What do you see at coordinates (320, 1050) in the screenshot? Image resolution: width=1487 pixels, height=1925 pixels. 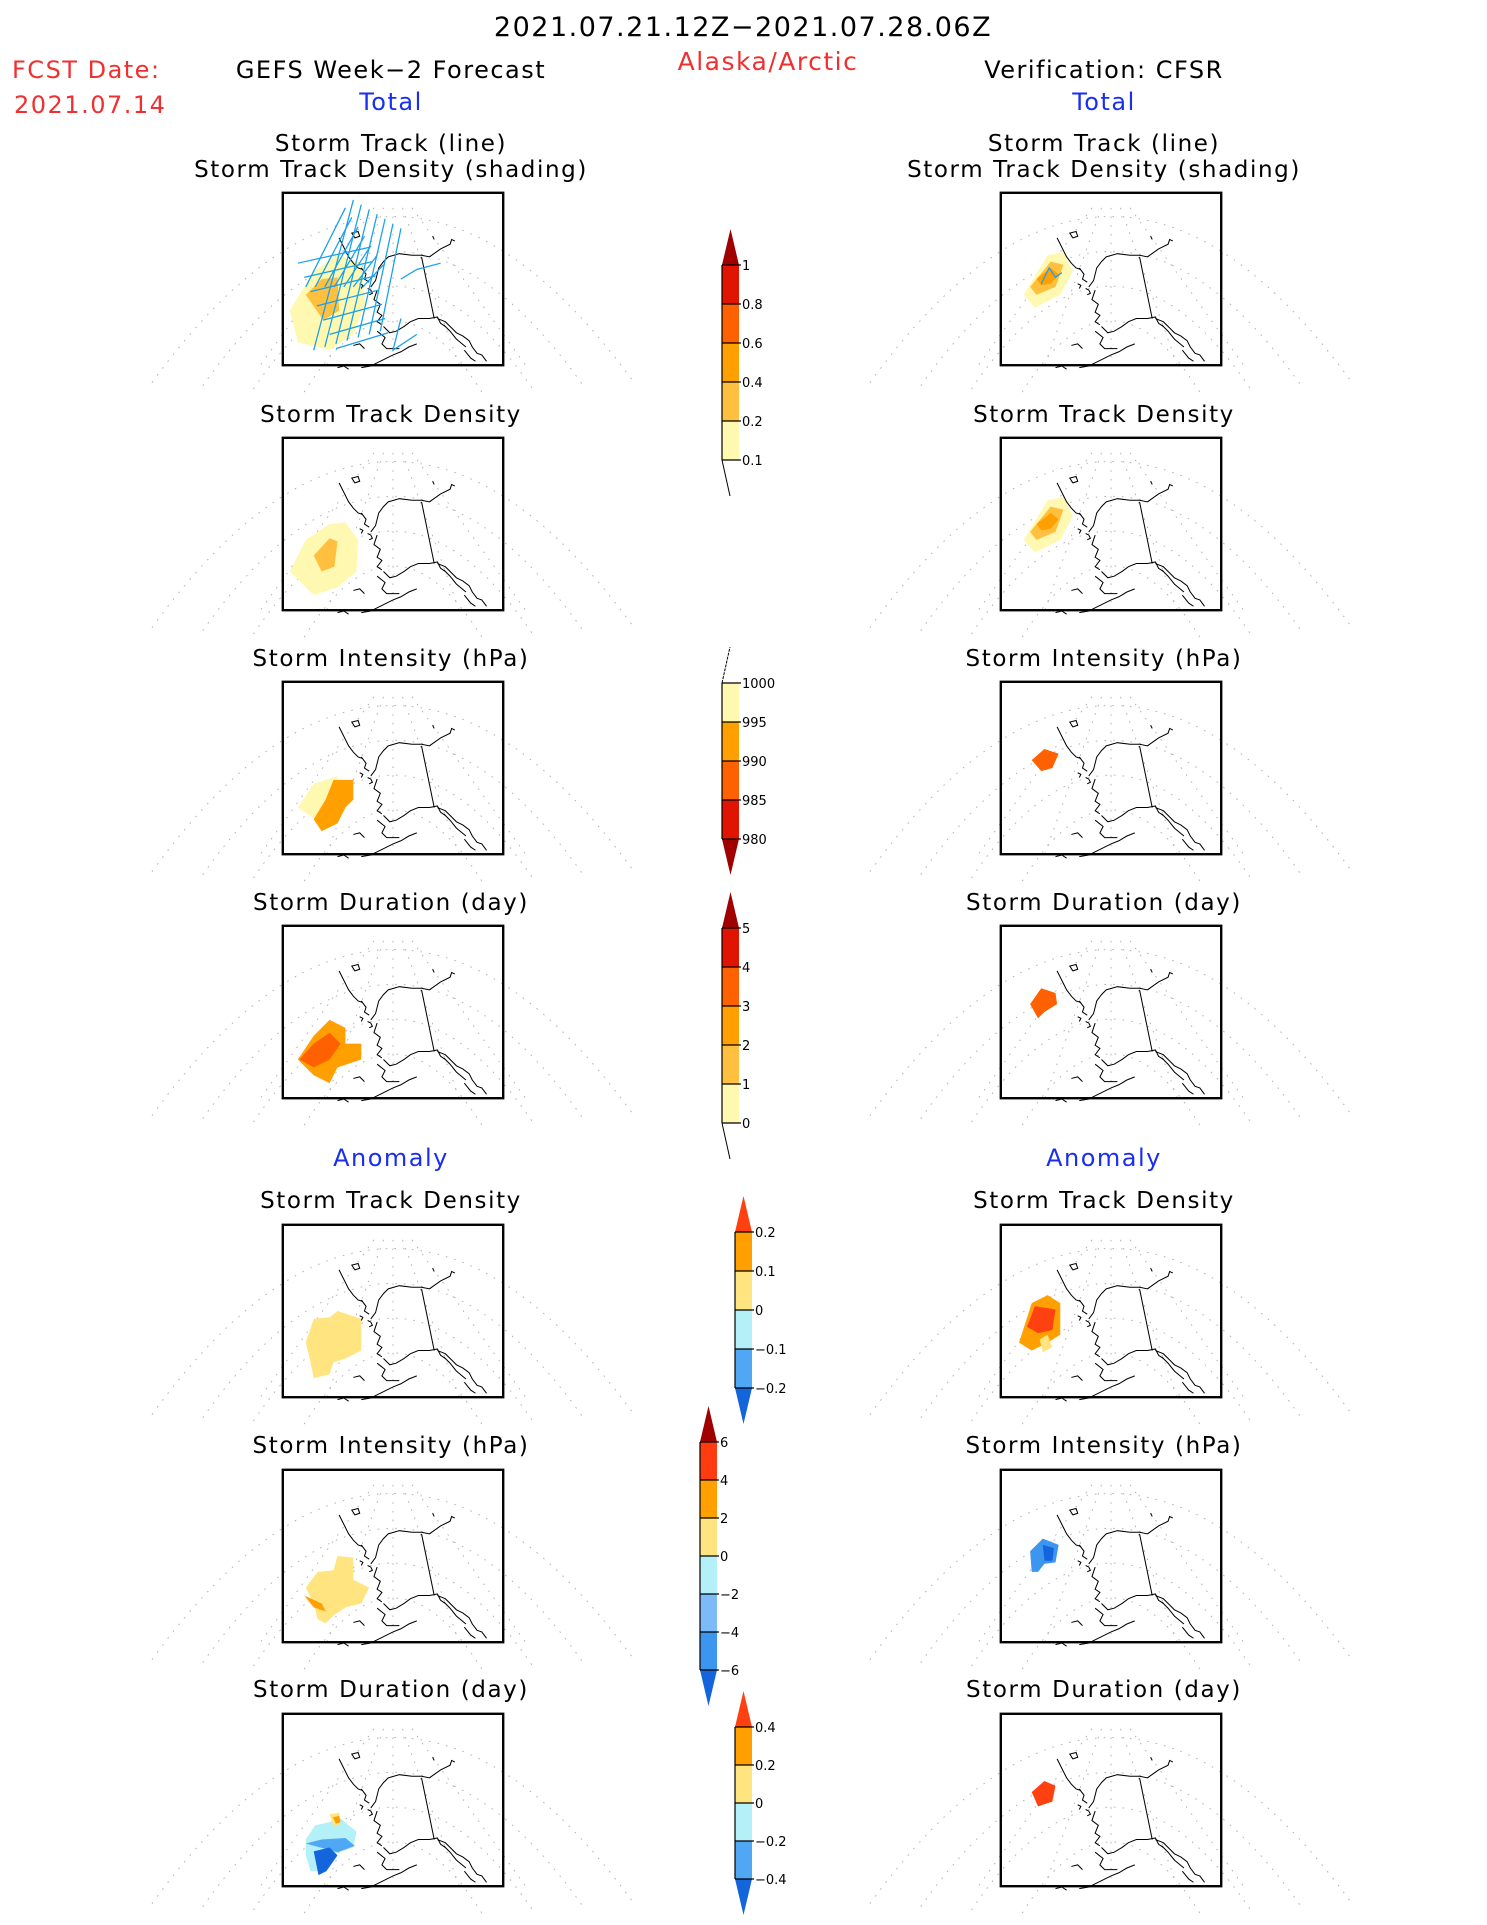 I see `shade-4day` at bounding box center [320, 1050].